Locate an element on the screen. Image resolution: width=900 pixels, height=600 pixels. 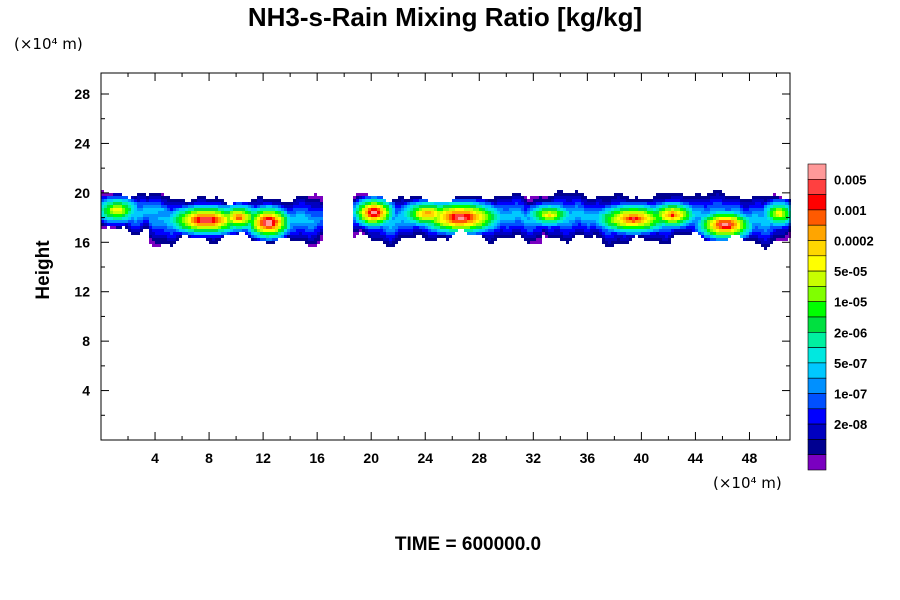
colorbar-label: 0.0002 is located at coordinates (854, 241).